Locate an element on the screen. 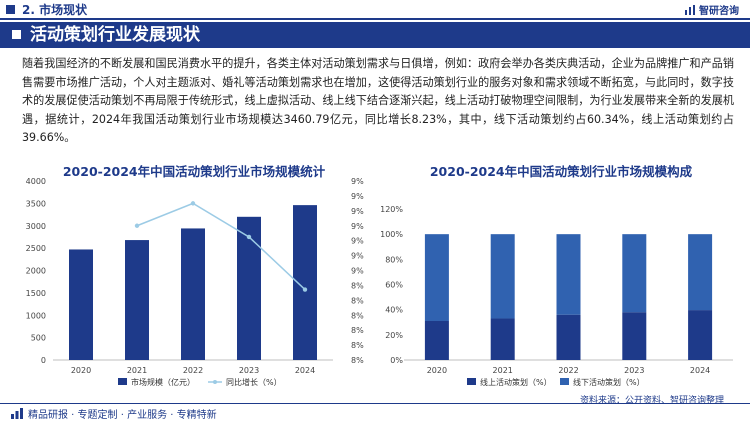 This screenshot has width=750, height=421. y-left-tick-label: 2500 is located at coordinates (36, 248).